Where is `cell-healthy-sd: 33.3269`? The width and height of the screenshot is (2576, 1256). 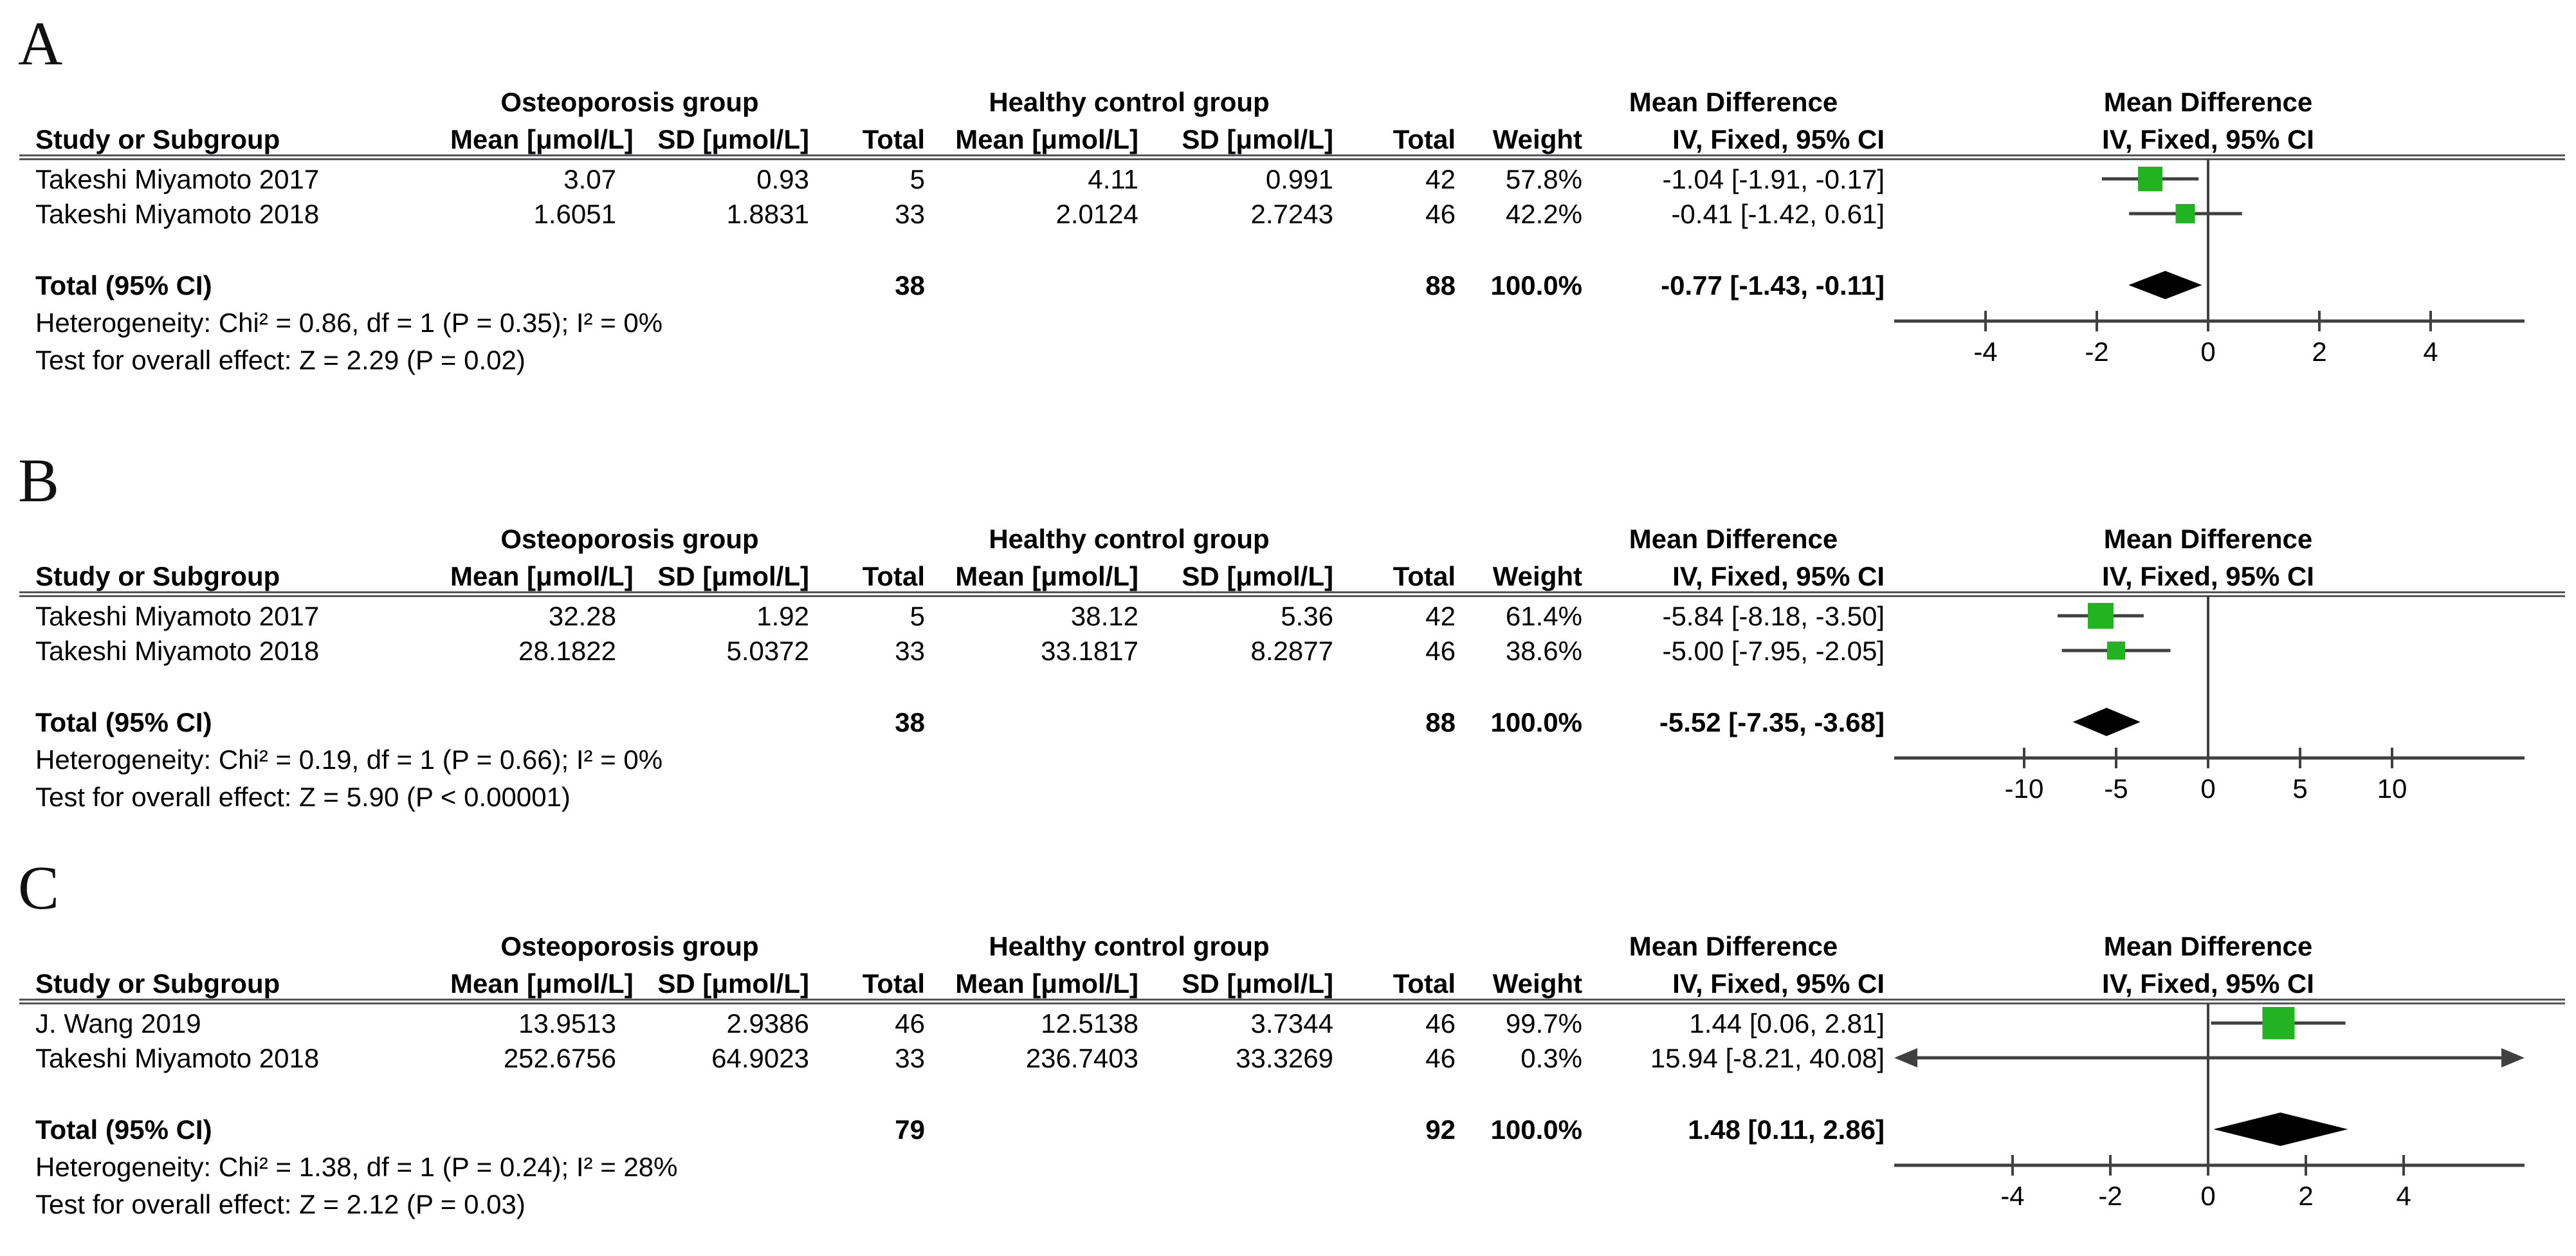
cell-healthy-sd: 33.3269 is located at coordinates (1284, 1058).